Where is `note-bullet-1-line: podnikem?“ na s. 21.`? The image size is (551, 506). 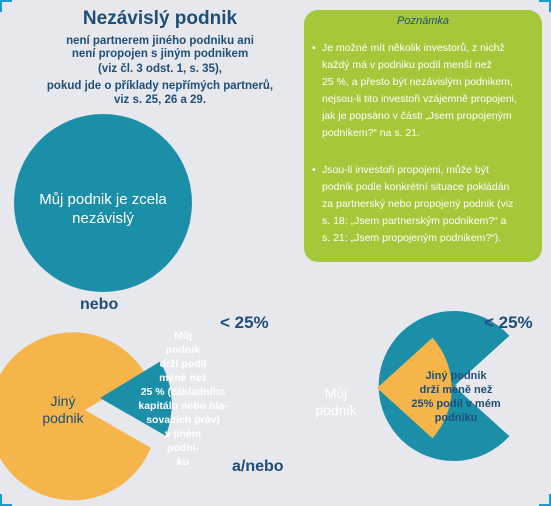
note-bullet-1-line: podnikem?“ na s. 21. is located at coordinates (371, 133).